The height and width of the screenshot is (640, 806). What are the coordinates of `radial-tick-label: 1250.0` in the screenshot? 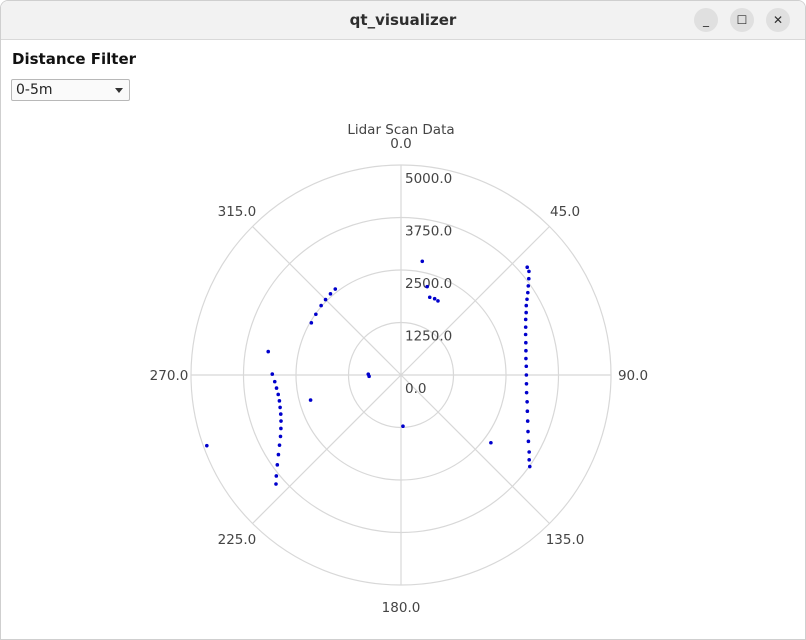 It's located at (428, 337).